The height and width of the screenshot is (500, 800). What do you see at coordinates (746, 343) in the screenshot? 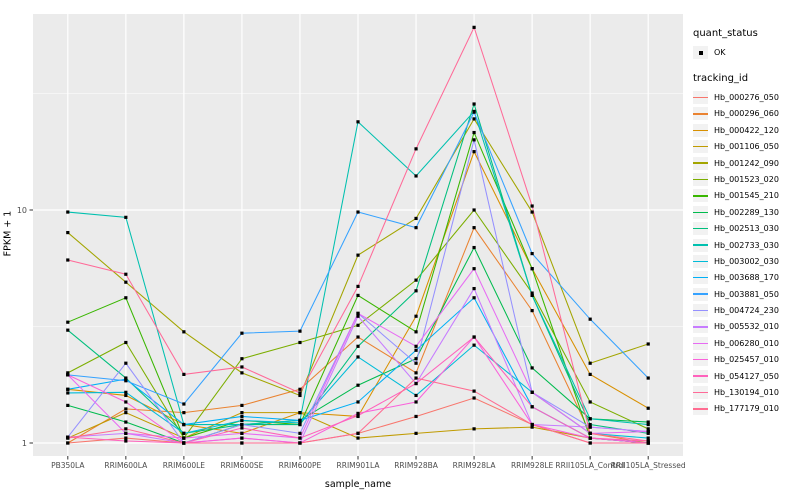
I see `legend-item-label: Hb_006280_010` at bounding box center [746, 343].